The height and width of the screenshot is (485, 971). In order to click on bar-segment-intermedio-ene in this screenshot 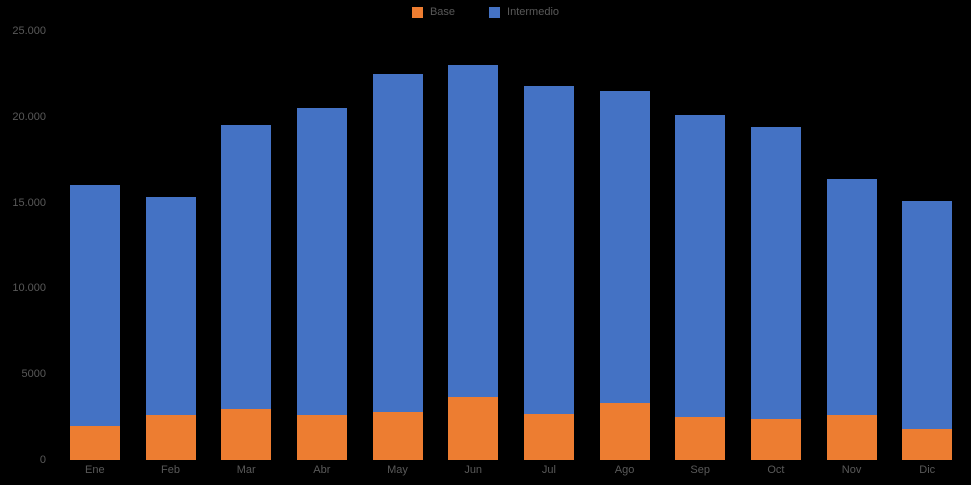, I will do `click(94, 305)`.